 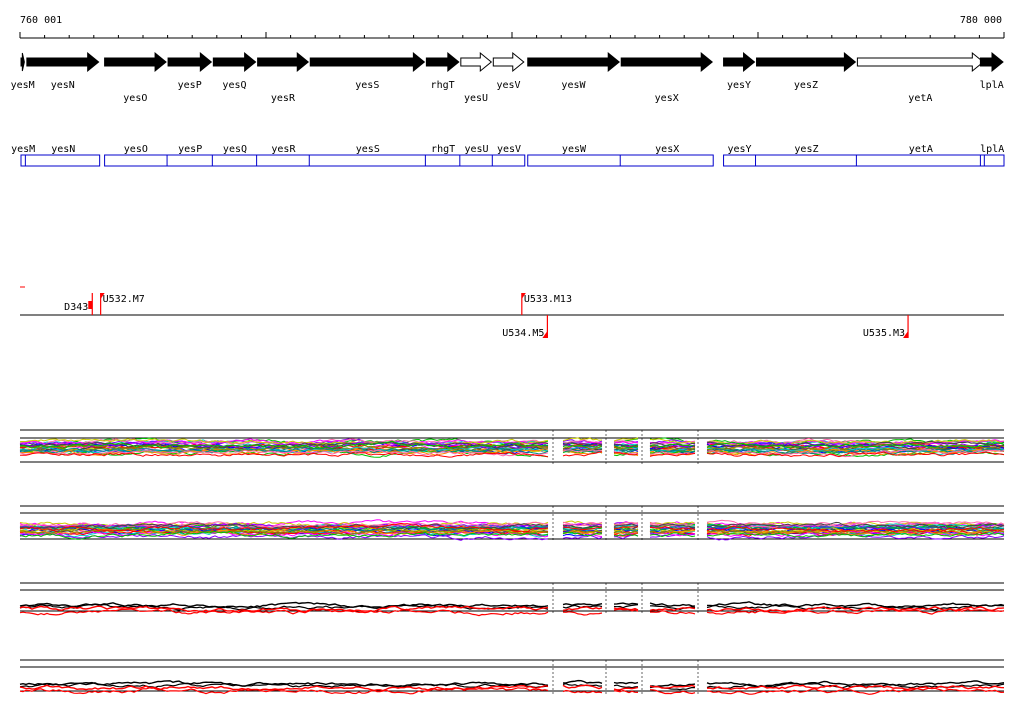 I want to click on transcript-gene-label: yesX, so click(x=667, y=149).